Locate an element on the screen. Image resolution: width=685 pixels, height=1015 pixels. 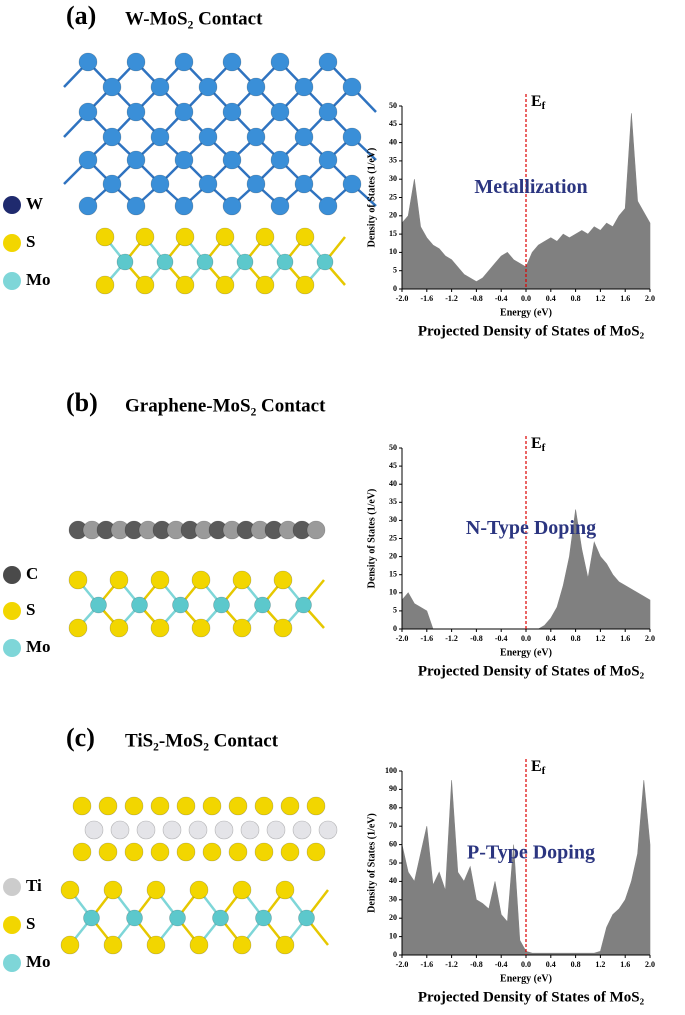
y-tick-label: 15 is located at coordinates (393, 574).